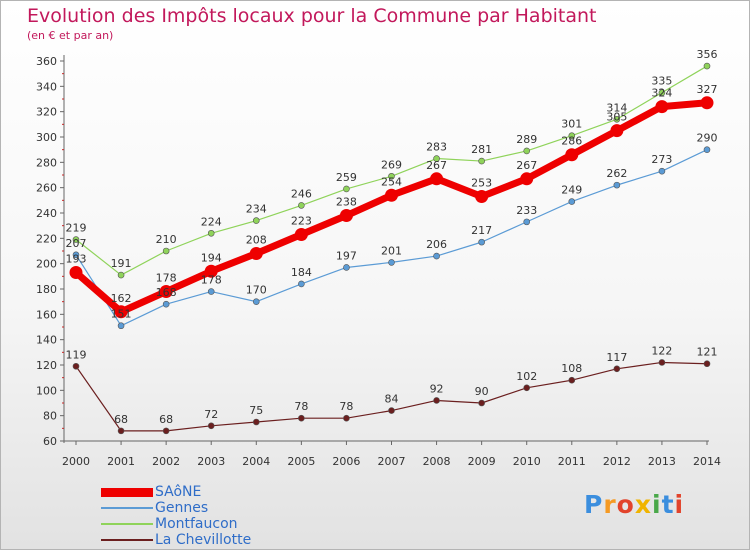 Image resolution: width=750 pixels, height=550 pixels. What do you see at coordinates (707, 138) in the screenshot?
I see `data-label: 290` at bounding box center [707, 138].